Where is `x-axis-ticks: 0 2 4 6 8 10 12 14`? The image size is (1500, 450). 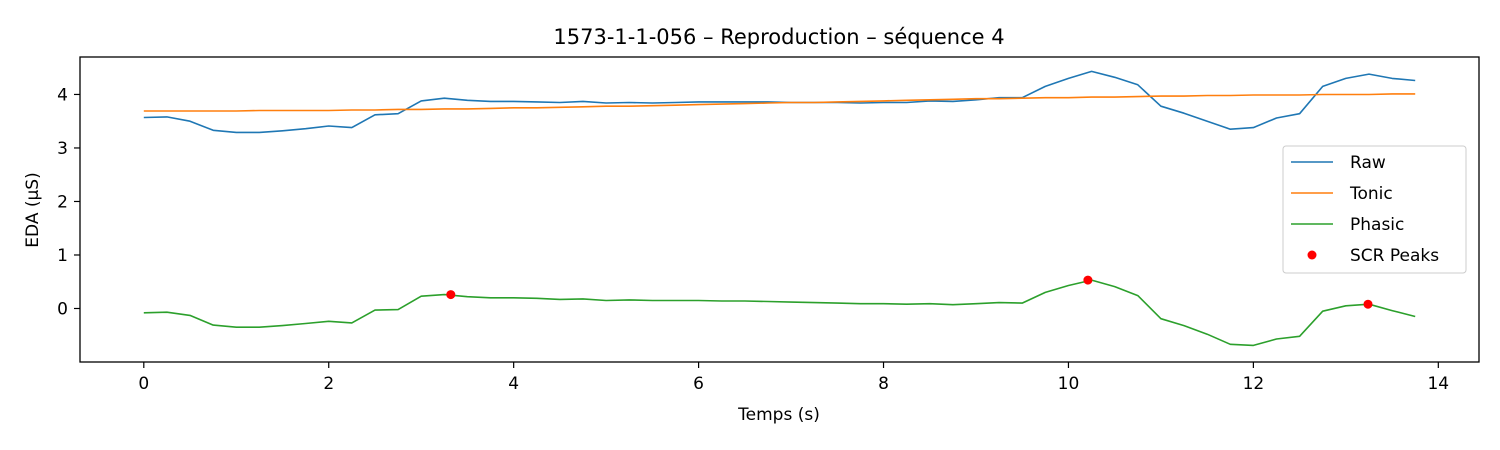
x-axis-ticks: 0 2 4 6 8 10 12 14 is located at coordinates (793, 378).